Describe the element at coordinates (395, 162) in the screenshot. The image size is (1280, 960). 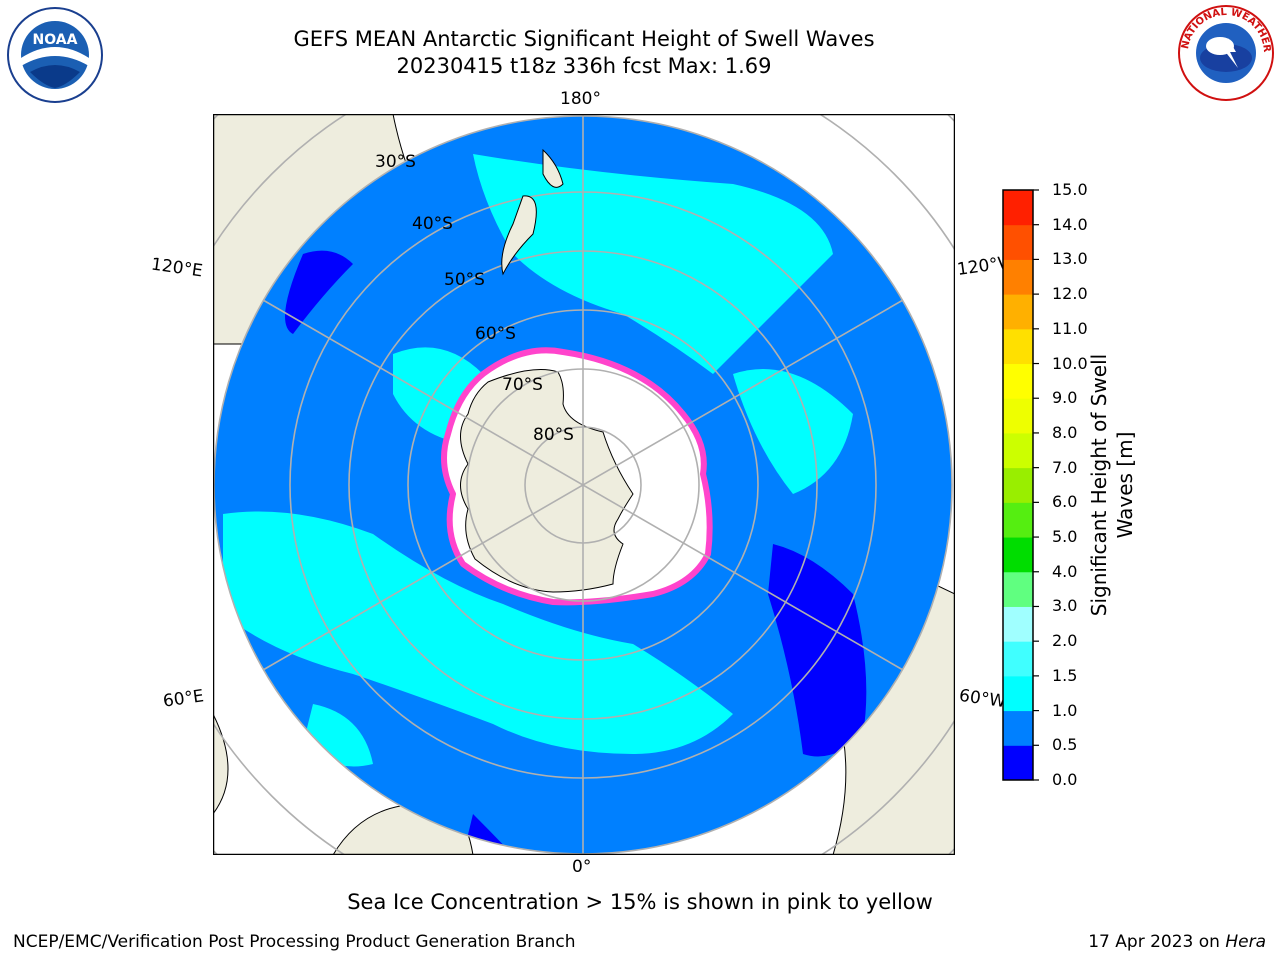
I see `lat-label-30s: 30°S` at that location.